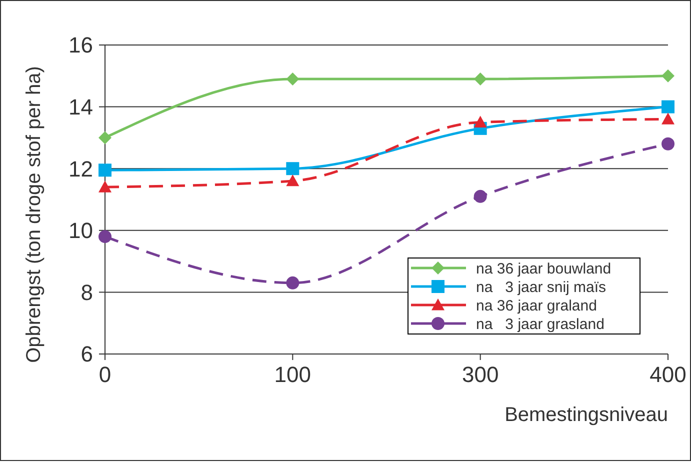 The height and width of the screenshot is (469, 691). I want to click on x-tick-label: 400, so click(668, 374).